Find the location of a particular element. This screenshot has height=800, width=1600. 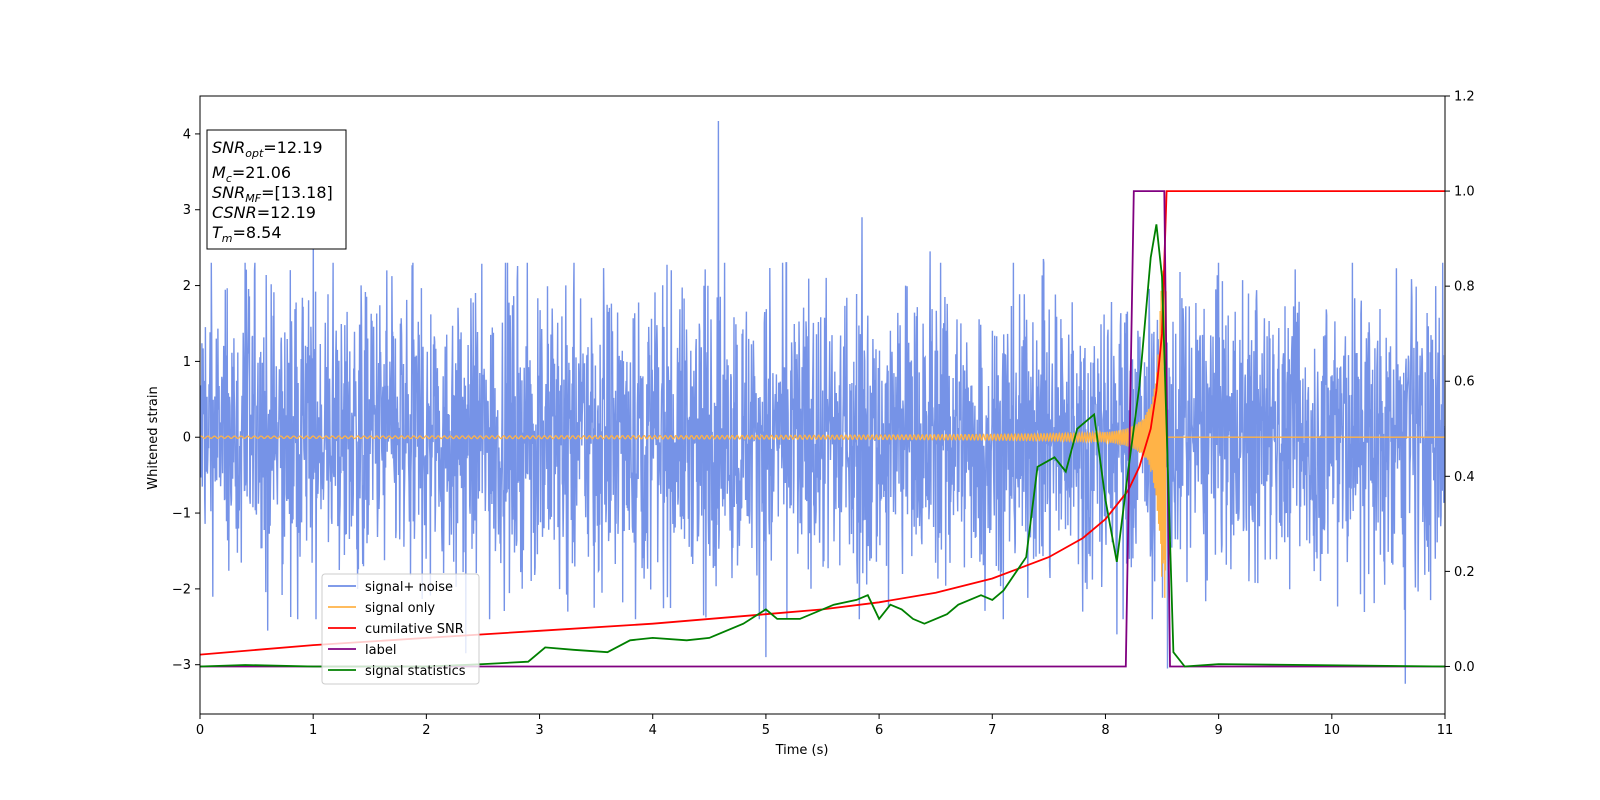

x-tick-label: 4 is located at coordinates (653, 730).